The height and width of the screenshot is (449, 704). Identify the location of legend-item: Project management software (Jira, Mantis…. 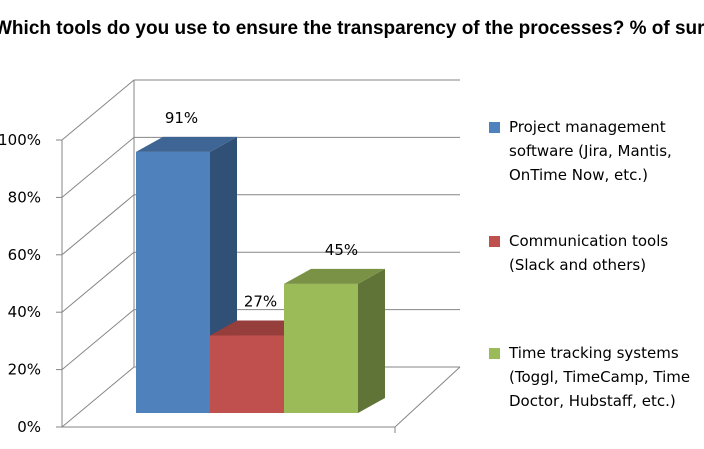
(580, 151).